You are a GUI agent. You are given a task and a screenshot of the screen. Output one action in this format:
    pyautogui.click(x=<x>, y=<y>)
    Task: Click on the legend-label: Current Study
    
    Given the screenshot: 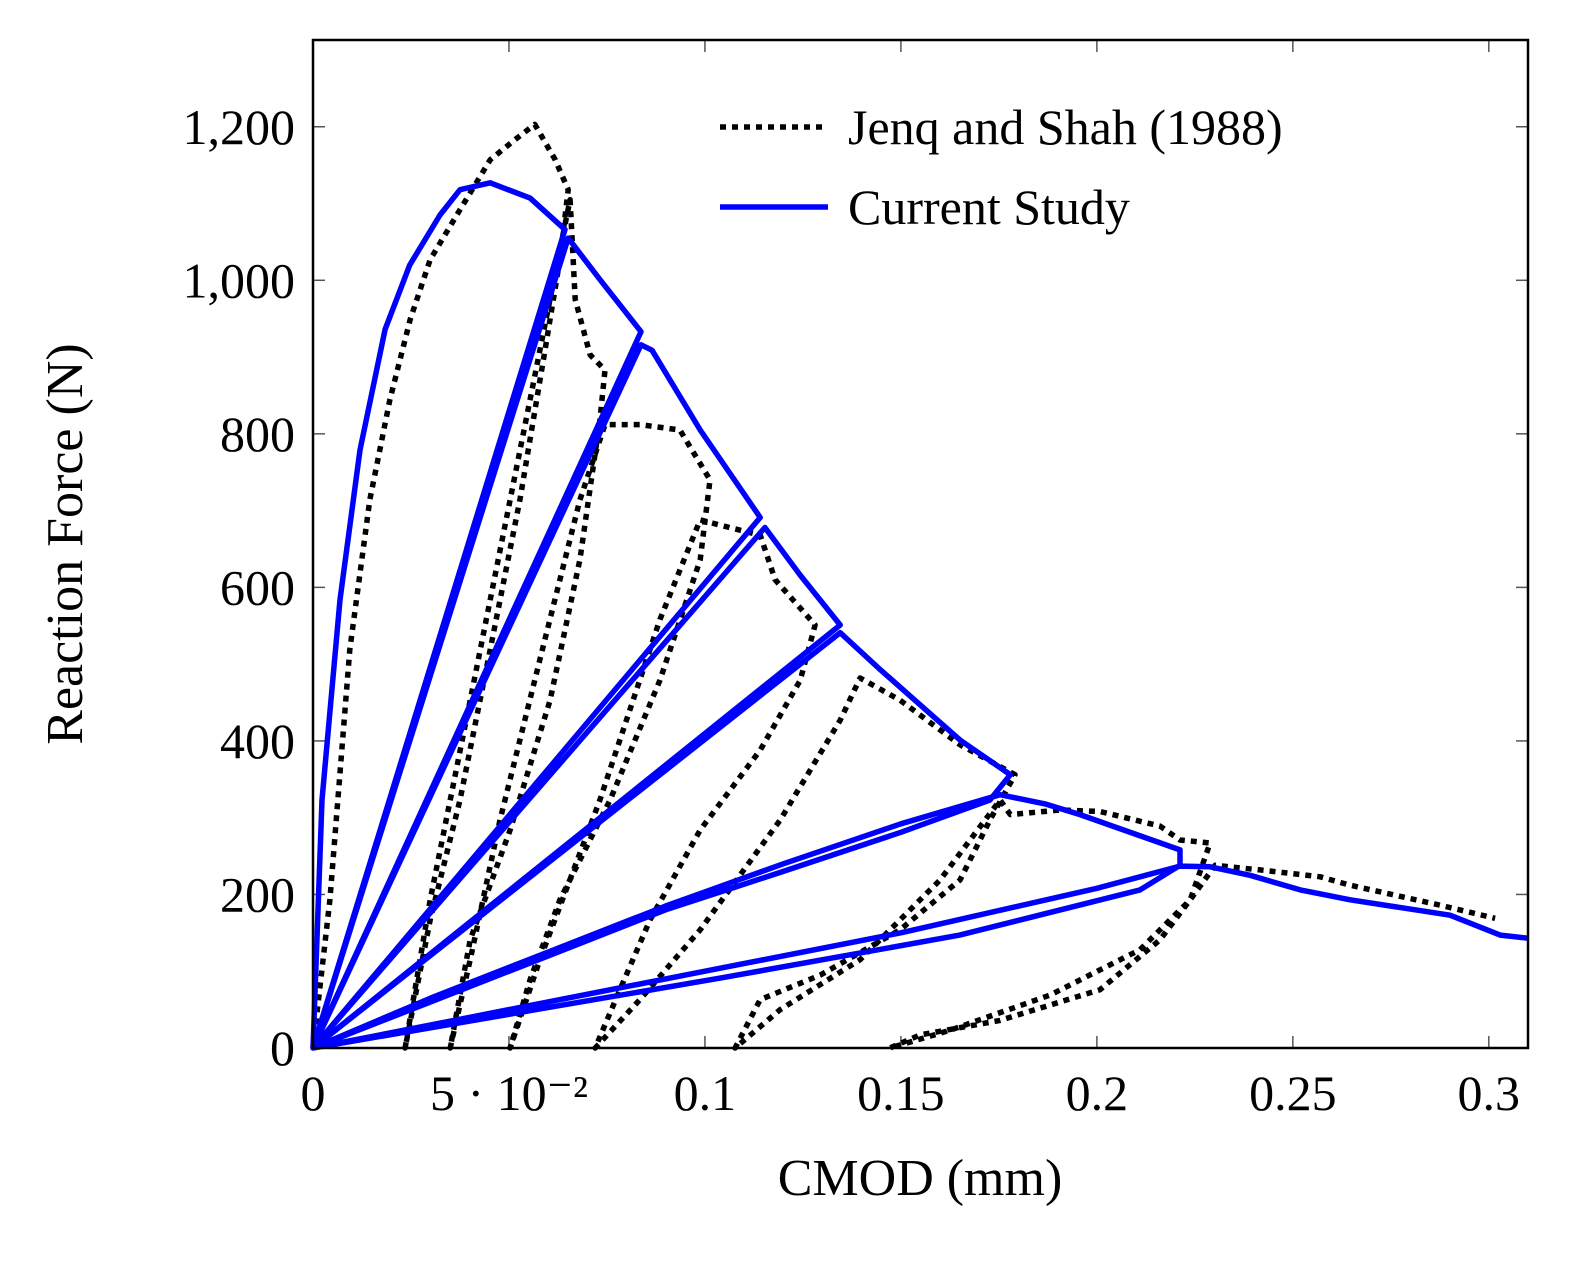 What is the action you would take?
    pyautogui.click(x=989, y=207)
    